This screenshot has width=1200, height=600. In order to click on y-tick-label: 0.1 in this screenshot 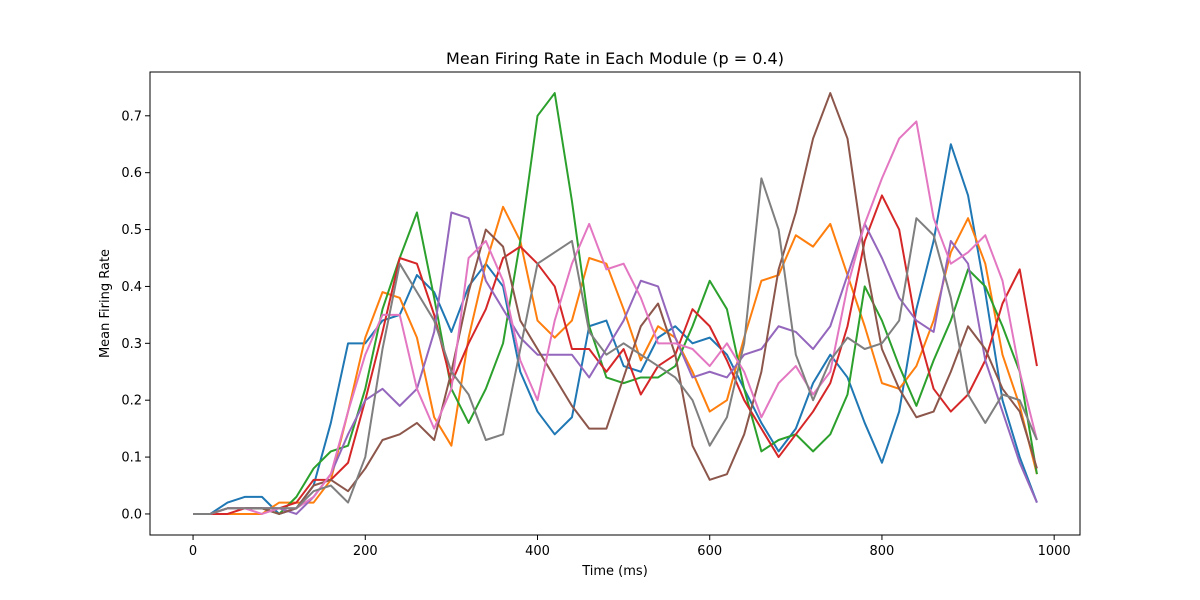, I will do `click(131, 458)`.